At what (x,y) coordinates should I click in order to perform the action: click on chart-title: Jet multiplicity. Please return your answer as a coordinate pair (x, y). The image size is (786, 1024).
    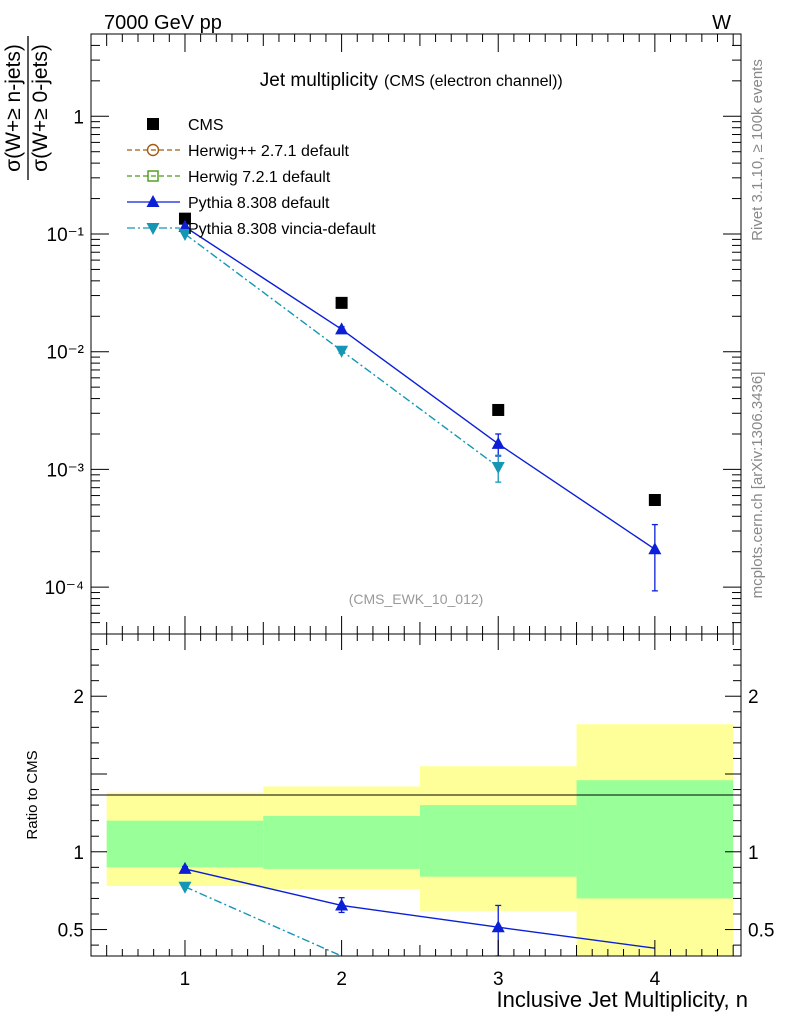
    Looking at the image, I should click on (319, 80).